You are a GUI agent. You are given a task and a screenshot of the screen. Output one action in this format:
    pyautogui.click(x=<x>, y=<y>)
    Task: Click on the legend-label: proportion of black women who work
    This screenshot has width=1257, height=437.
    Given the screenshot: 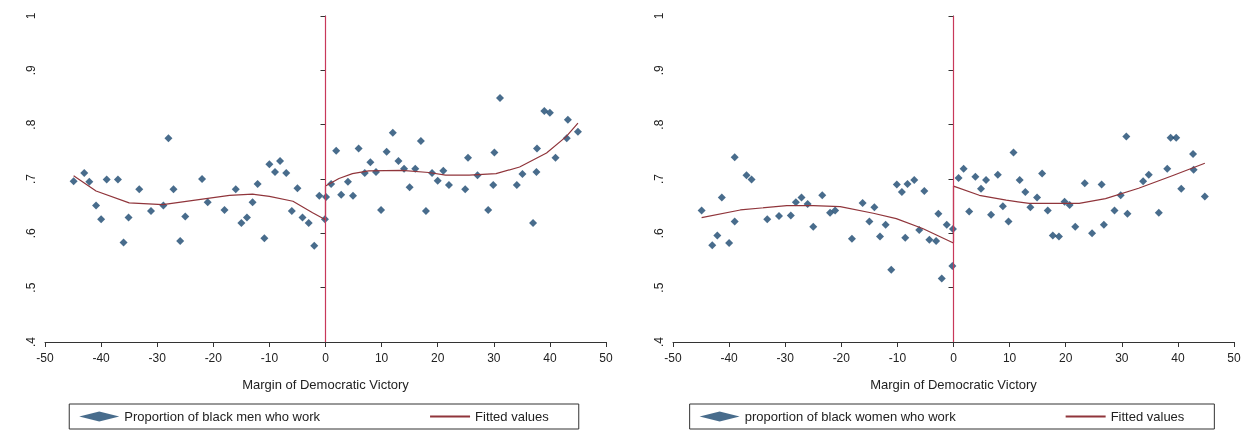 What is the action you would take?
    pyautogui.click(x=850, y=416)
    